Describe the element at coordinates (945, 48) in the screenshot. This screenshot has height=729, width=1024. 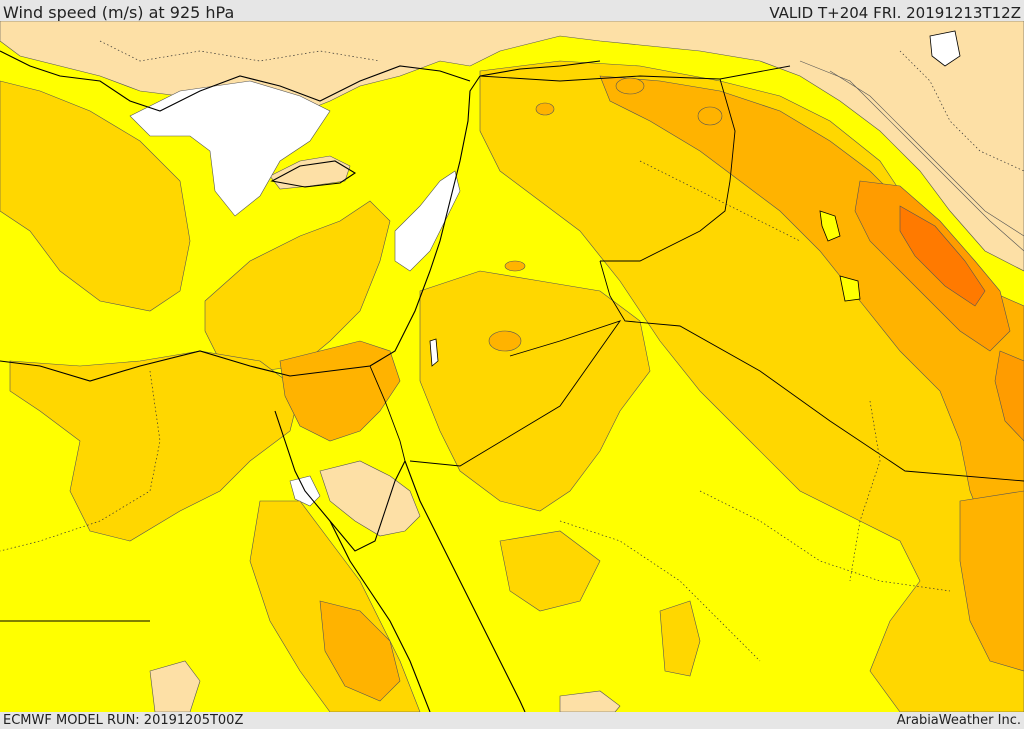
I see `lake-van` at that location.